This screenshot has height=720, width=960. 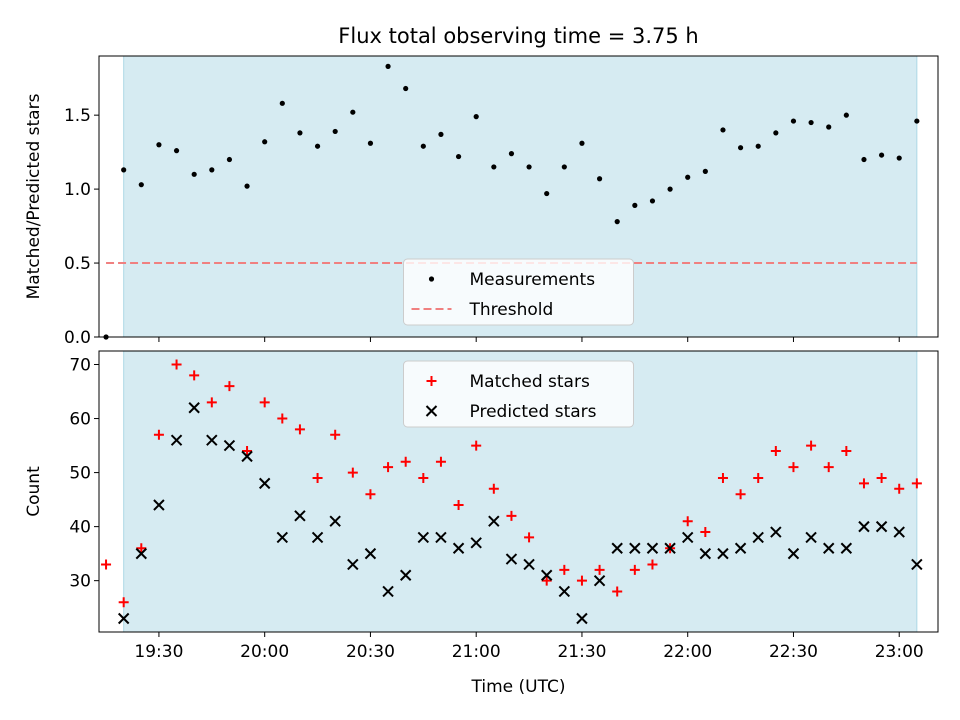 What do you see at coordinates (431, 411) in the screenshot?
I see `legend-key-predicted` at bounding box center [431, 411].